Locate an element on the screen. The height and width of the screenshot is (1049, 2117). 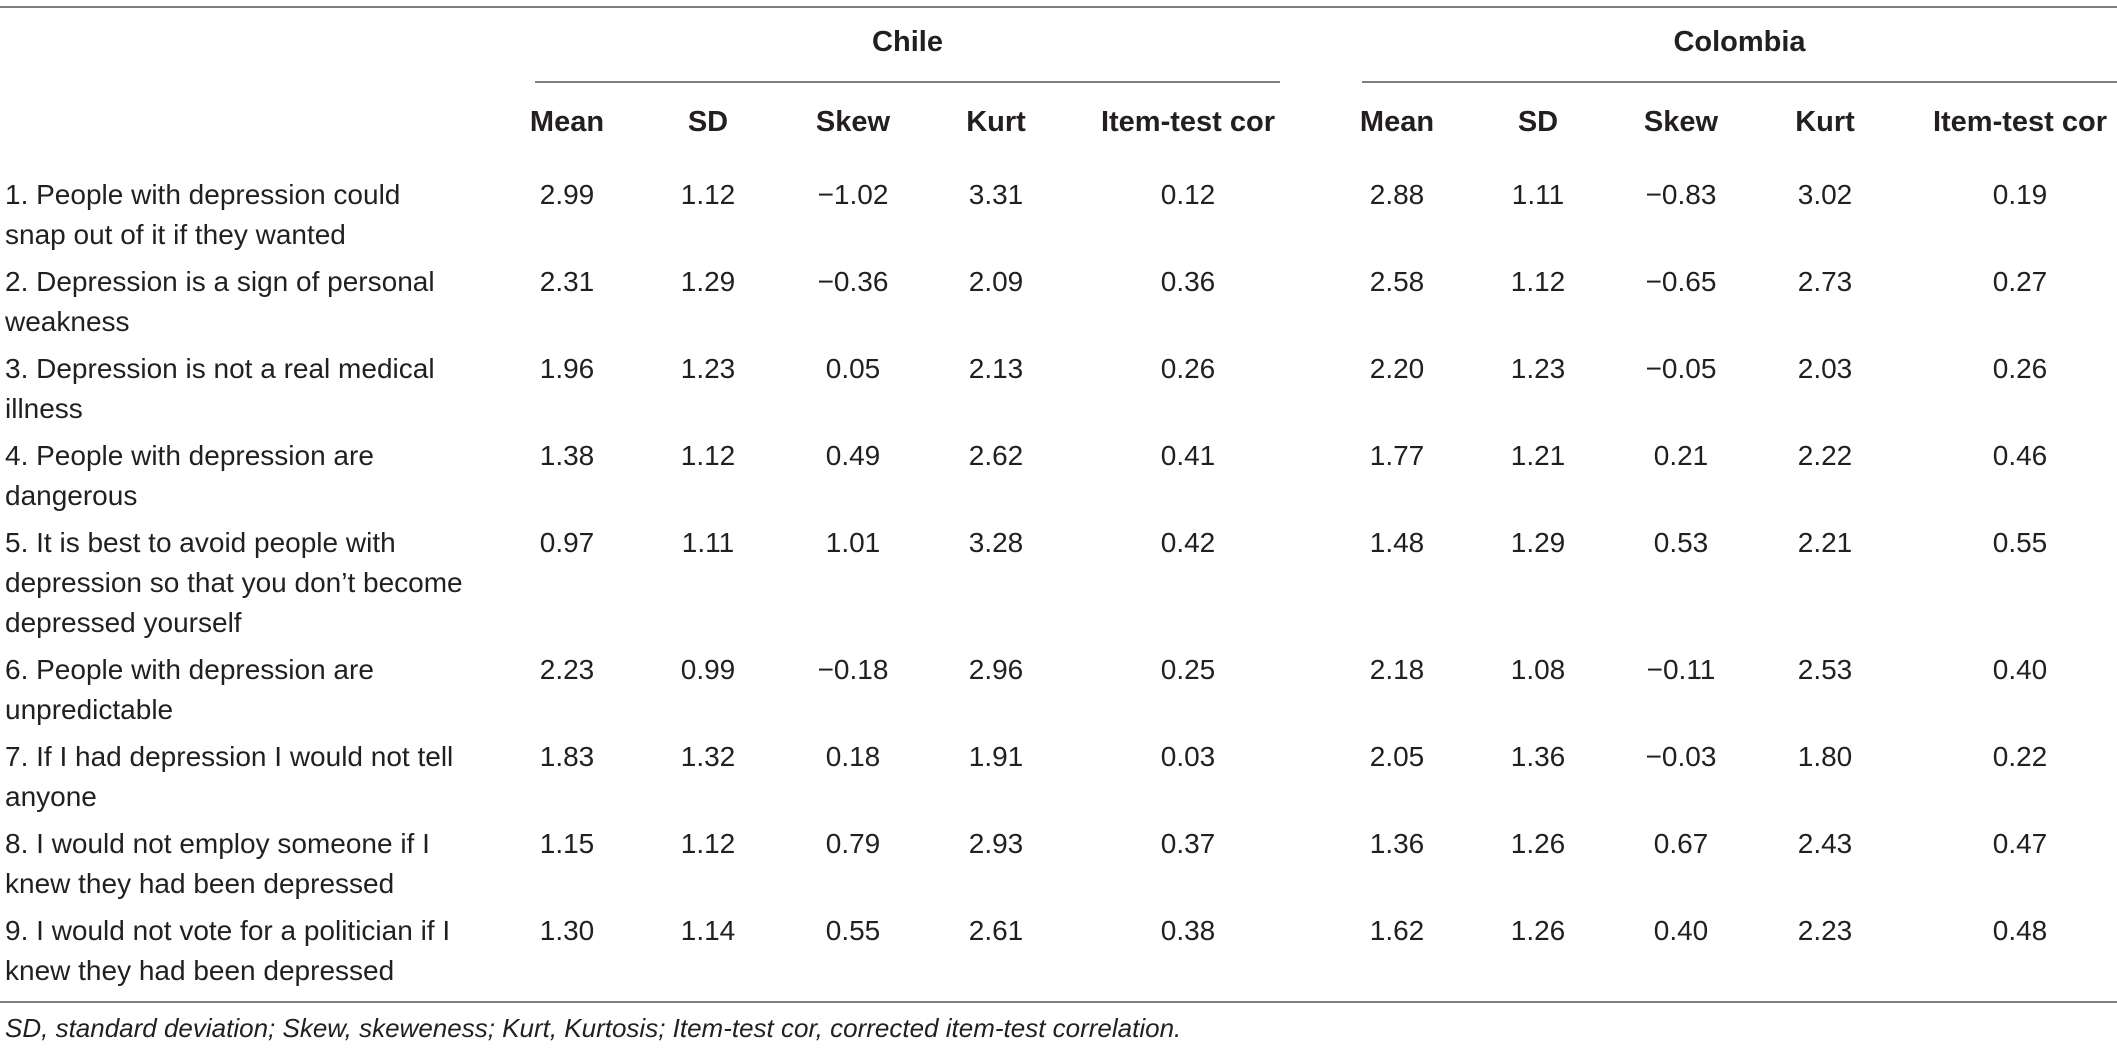
chile-skew-cell: 0.55 is located at coordinates (853, 930).